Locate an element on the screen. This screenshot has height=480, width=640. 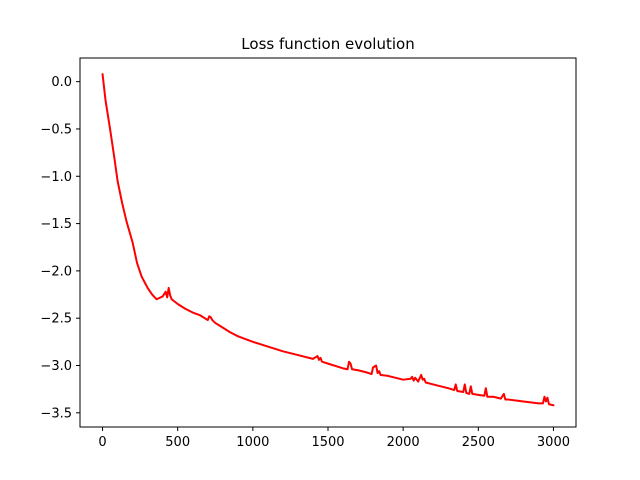
y-tick-label: −1.5 is located at coordinates (56, 224).